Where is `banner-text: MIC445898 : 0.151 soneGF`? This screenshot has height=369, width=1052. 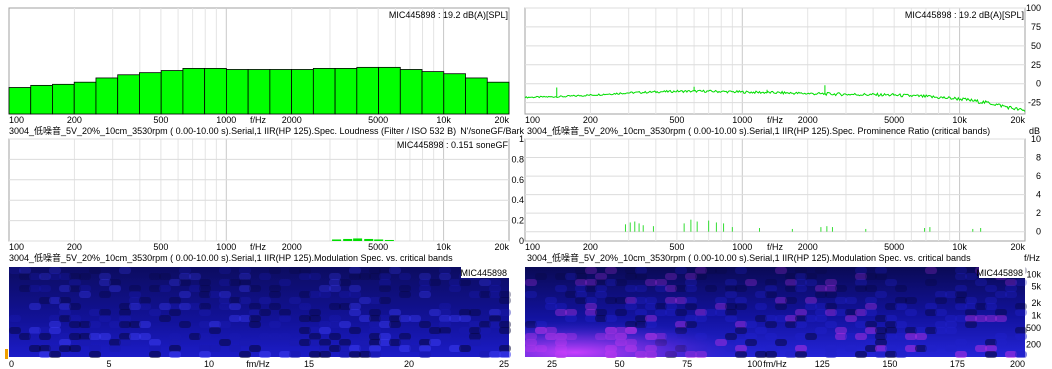 banner-text: MIC445898 : 0.151 soneGF is located at coordinates (453, 145).